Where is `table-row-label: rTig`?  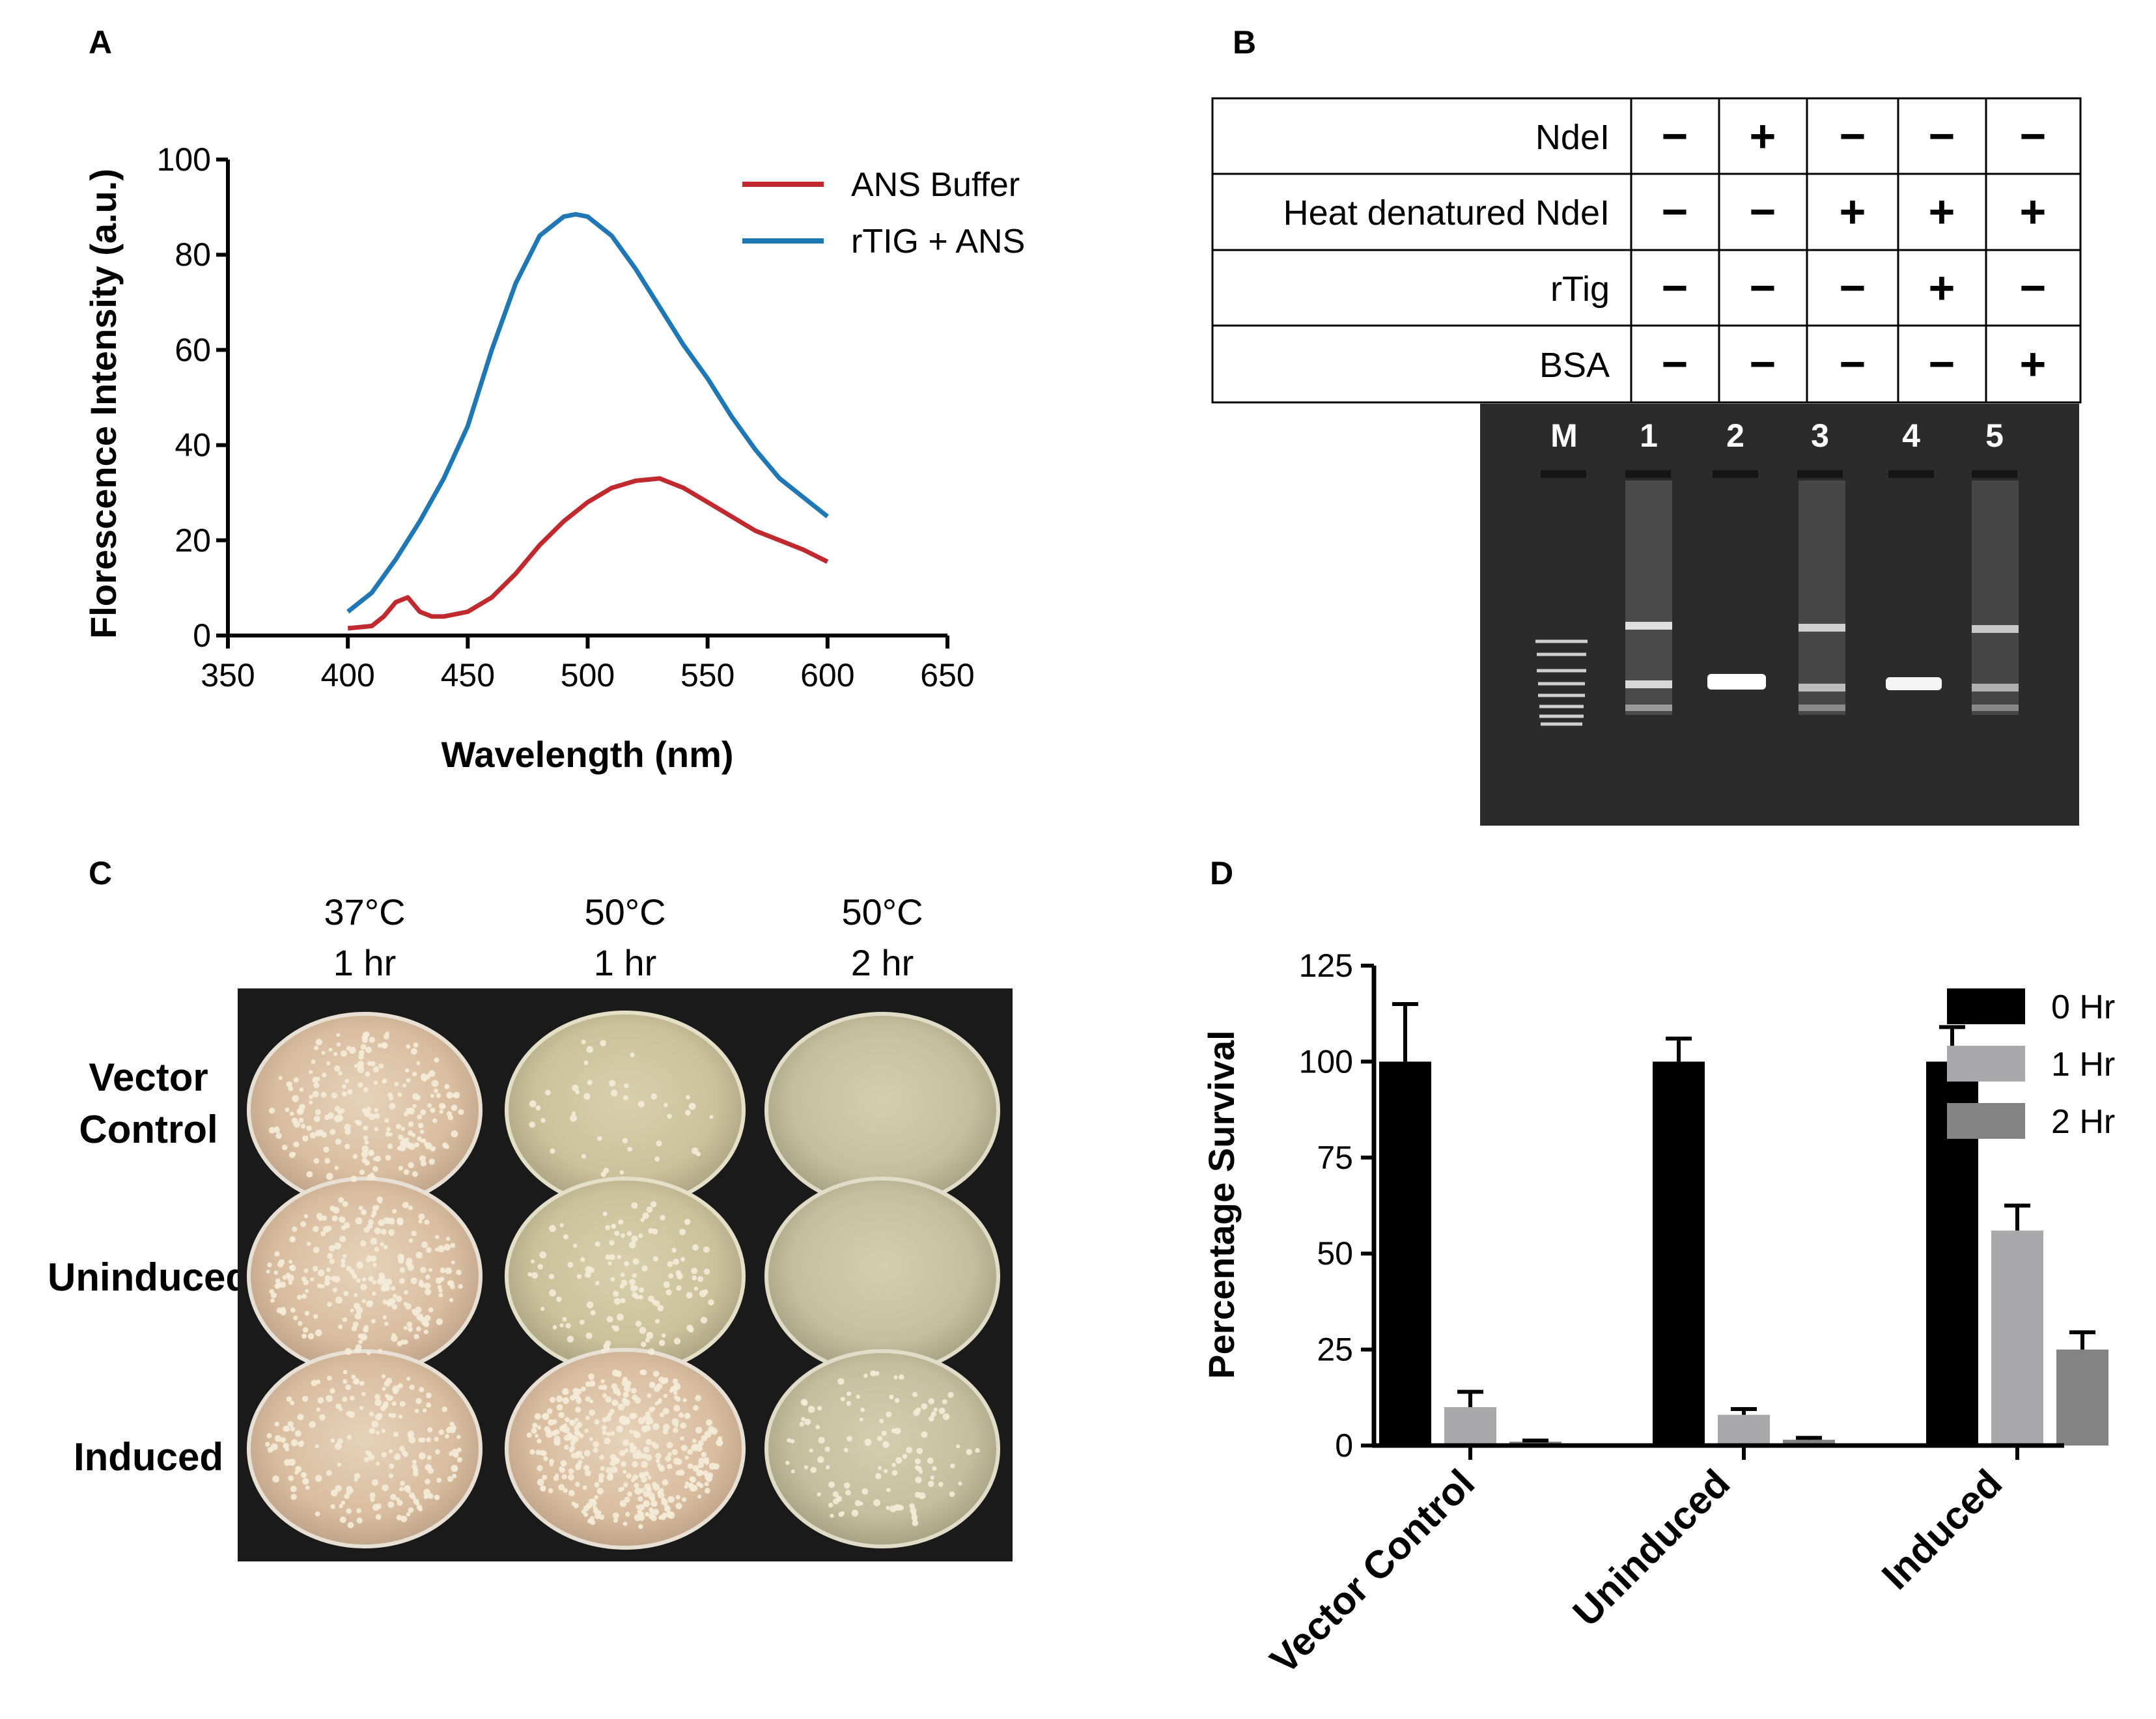 table-row-label: rTig is located at coordinates (1580, 289).